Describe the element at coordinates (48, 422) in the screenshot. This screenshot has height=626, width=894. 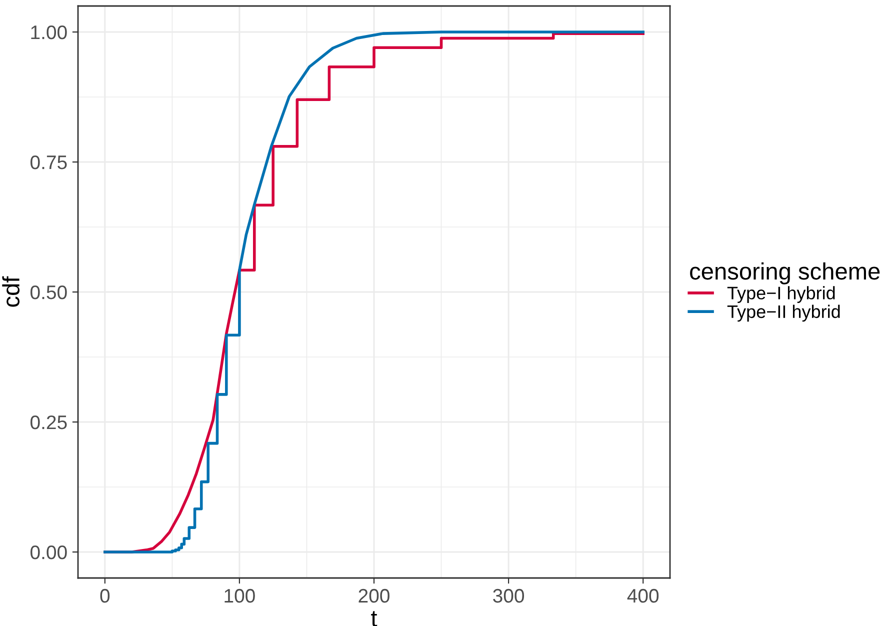
I see `y-tick-label: 0.25` at that location.